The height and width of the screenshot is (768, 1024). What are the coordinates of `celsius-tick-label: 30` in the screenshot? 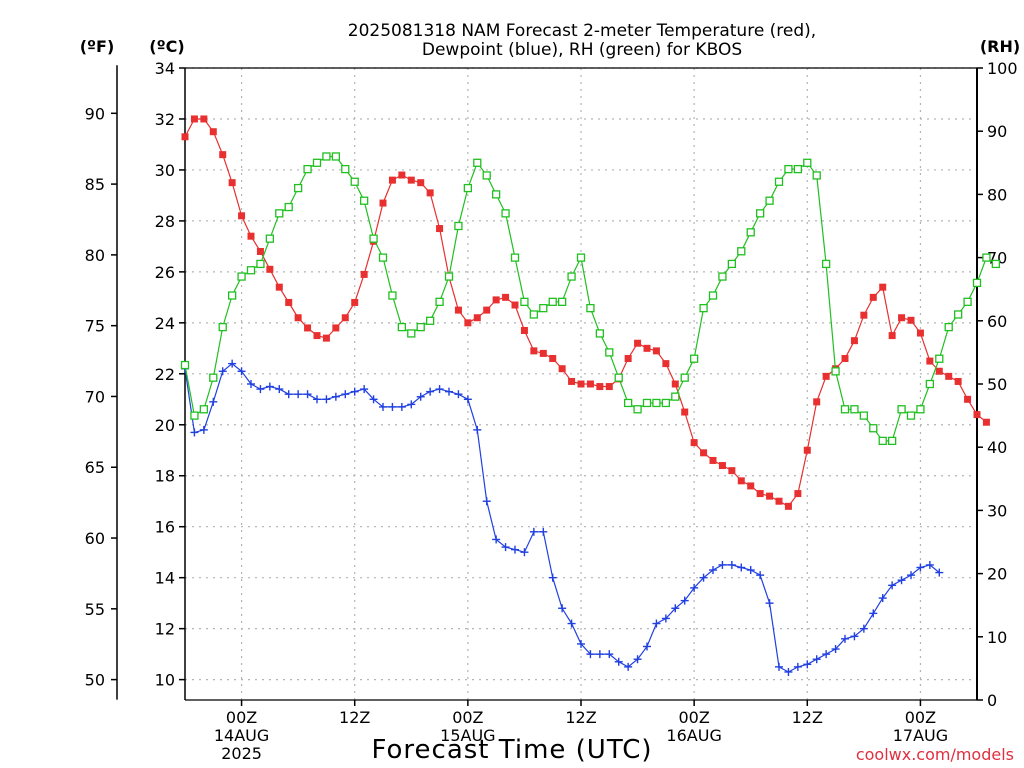 It's located at (165, 170).